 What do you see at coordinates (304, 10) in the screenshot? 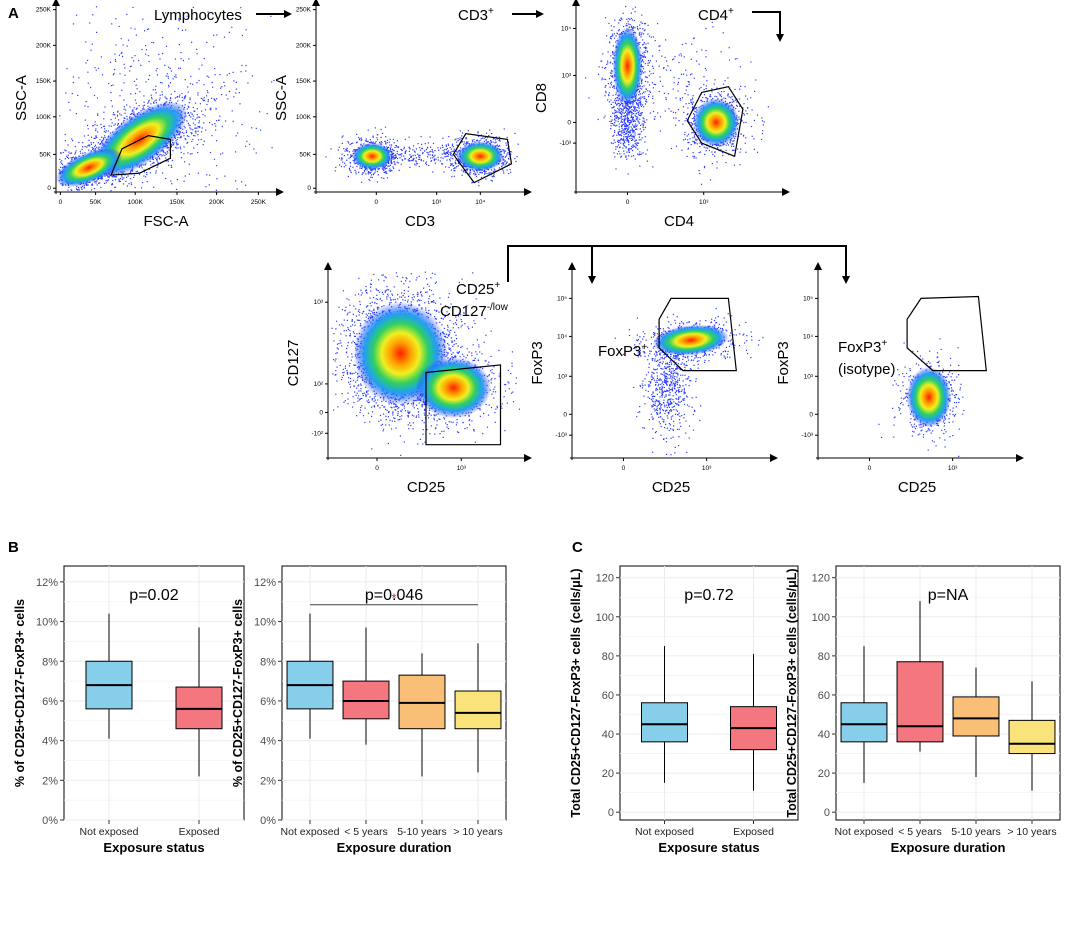
I see `y-tick-label-cd3: 250K` at bounding box center [304, 10].